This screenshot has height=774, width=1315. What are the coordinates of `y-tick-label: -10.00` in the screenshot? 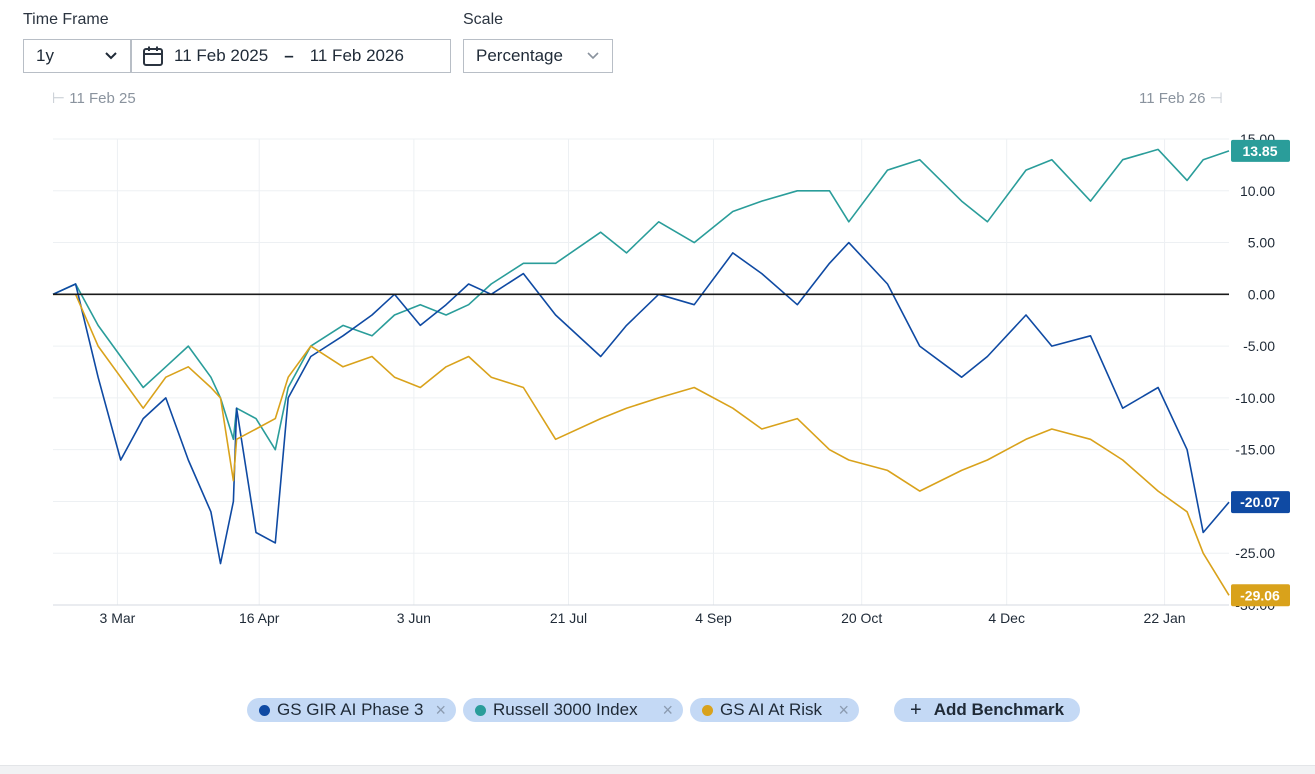 It's located at (1255, 398).